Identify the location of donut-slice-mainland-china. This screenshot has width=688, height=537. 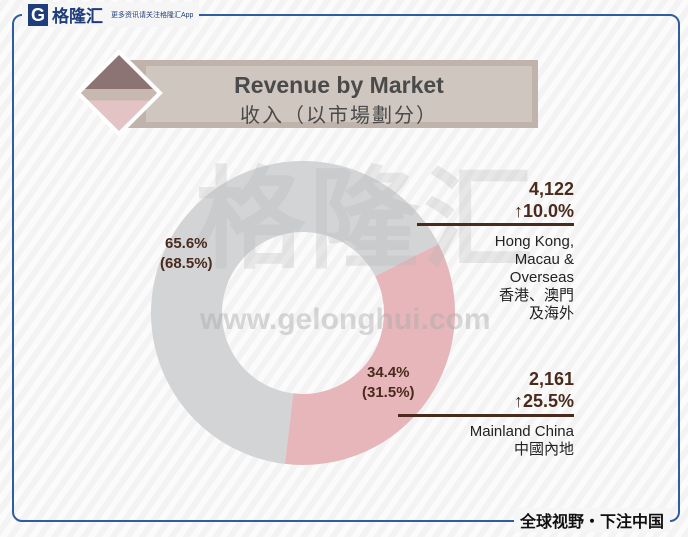
(369, 354).